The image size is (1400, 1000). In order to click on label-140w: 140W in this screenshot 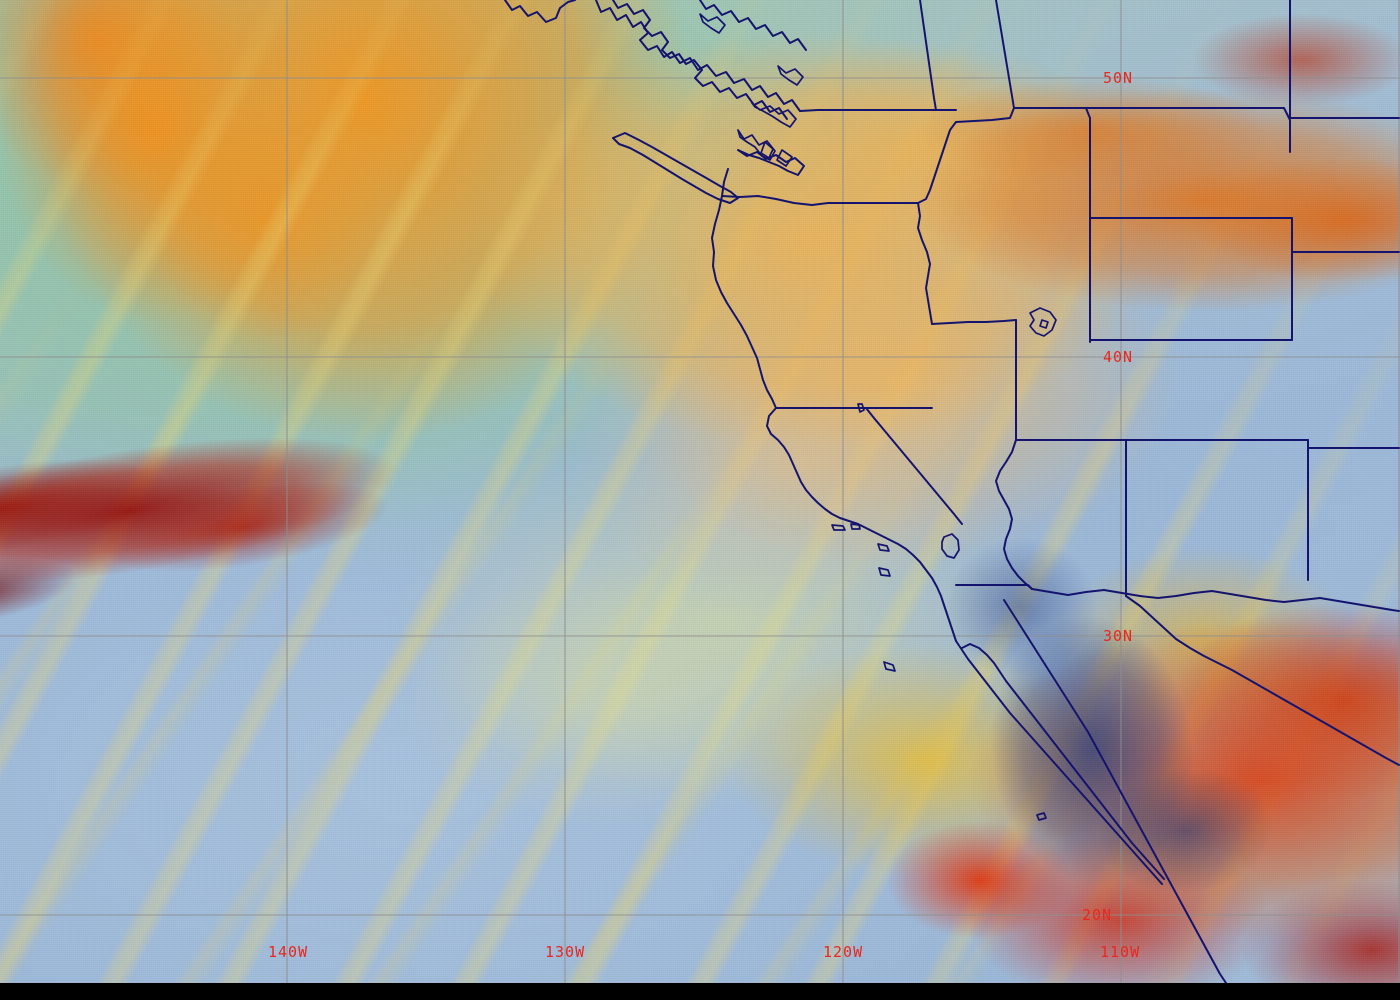, I will do `click(288, 952)`.